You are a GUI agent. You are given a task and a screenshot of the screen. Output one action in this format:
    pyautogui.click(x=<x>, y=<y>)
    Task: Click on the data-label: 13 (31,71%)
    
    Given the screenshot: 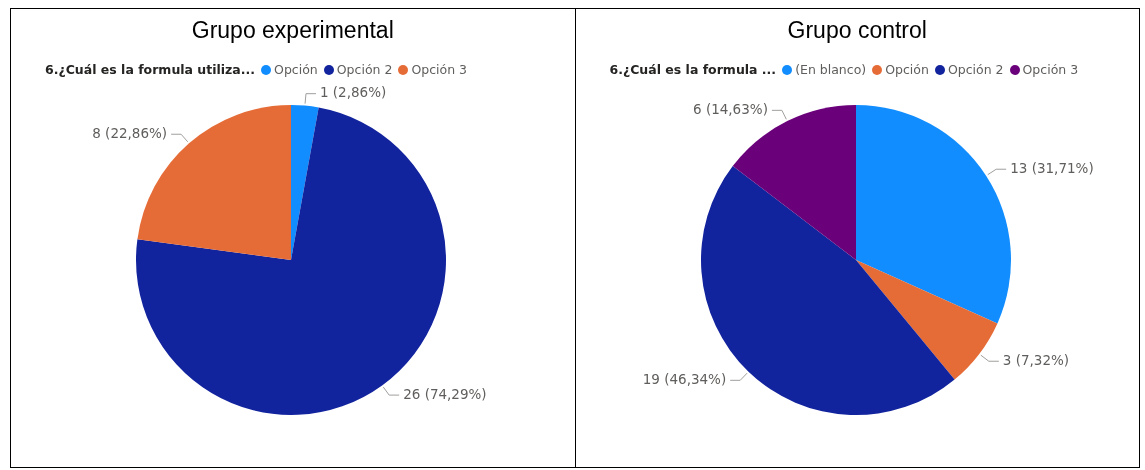 What is the action you would take?
    pyautogui.click(x=1051, y=167)
    